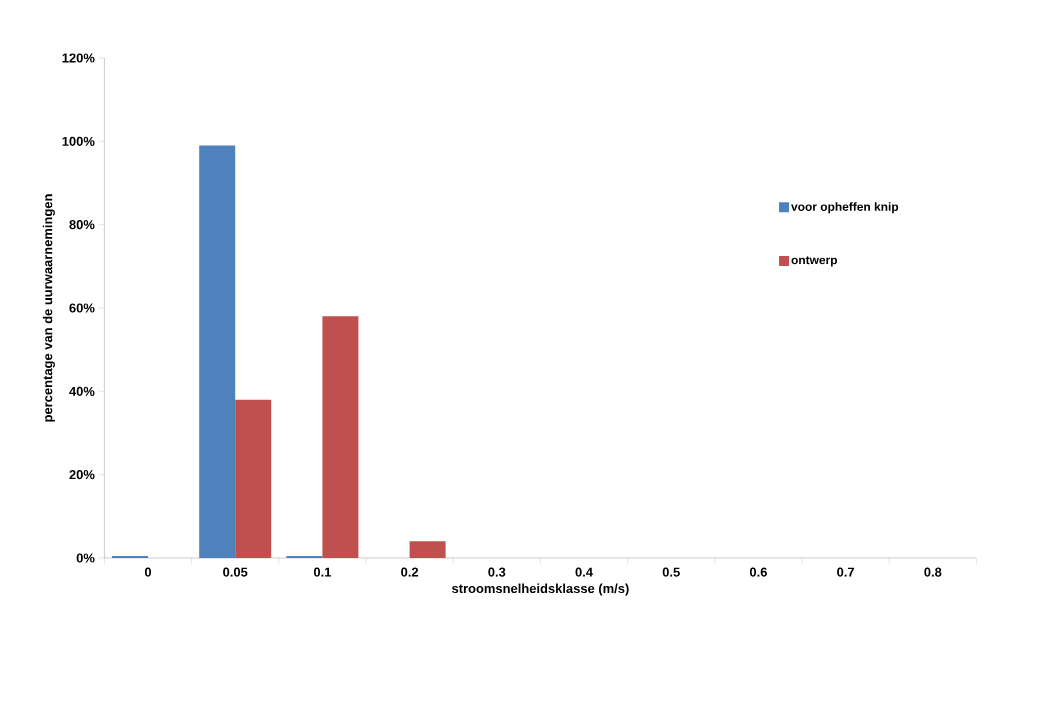  I want to click on y-axis-title: percentage van de uurwaarnemingen, so click(48, 308).